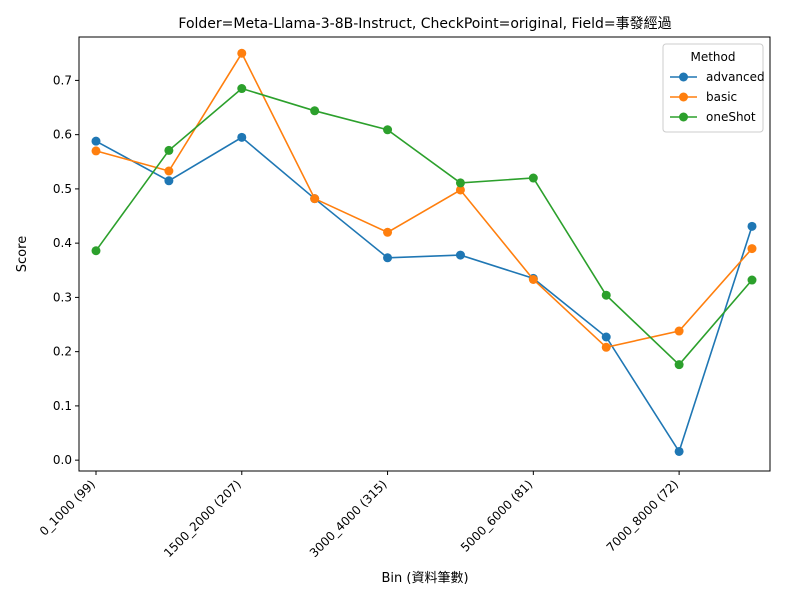 The image size is (800, 600). Describe the element at coordinates (424, 578) in the screenshot. I see `x-axis-label: Bin (資料筆數)` at that location.